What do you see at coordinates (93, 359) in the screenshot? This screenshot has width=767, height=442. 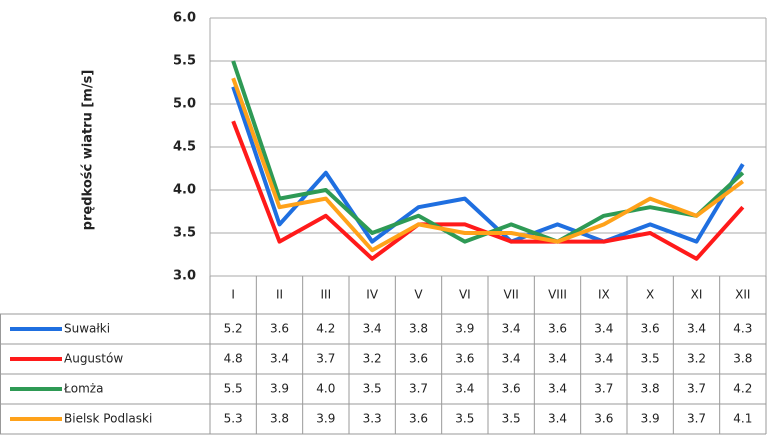 I see `legend-label: Augustów` at bounding box center [93, 359].